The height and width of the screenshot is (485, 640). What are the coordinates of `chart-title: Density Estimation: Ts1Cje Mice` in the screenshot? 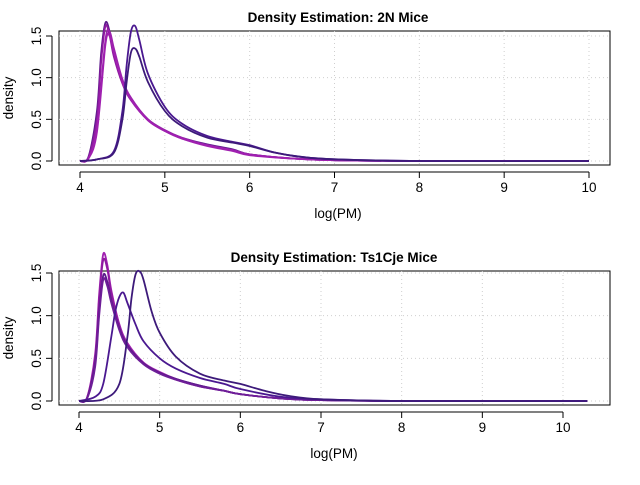 It's located at (334, 257).